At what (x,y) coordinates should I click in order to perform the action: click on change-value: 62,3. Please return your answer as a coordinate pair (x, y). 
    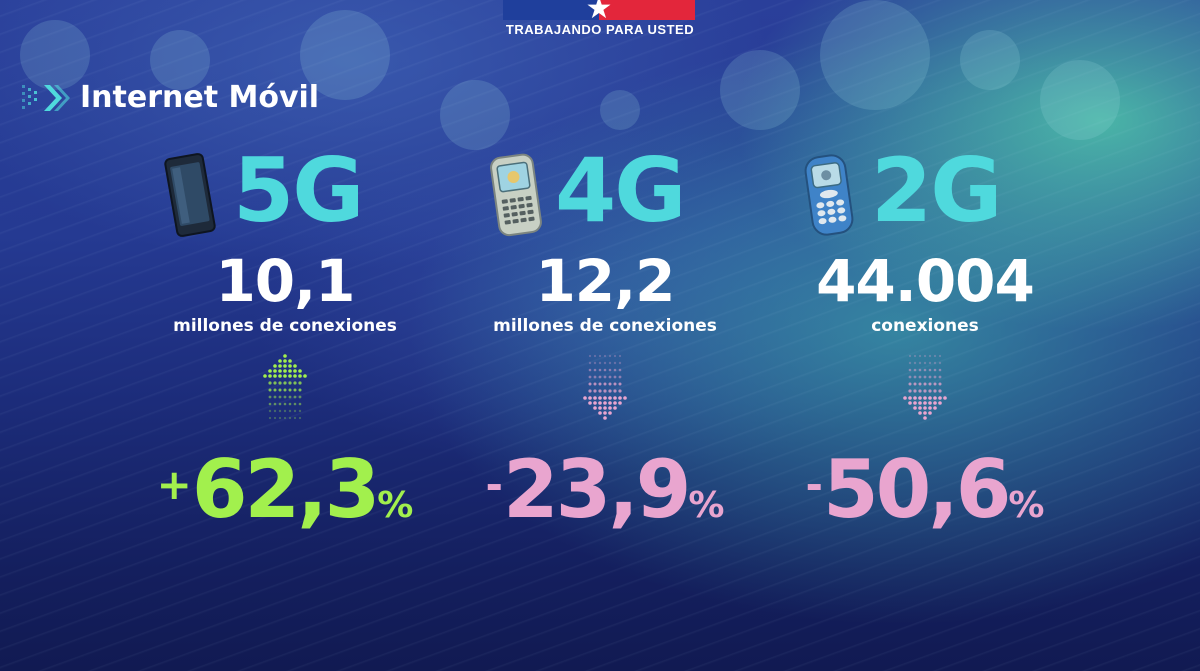
    Looking at the image, I should click on (285, 489).